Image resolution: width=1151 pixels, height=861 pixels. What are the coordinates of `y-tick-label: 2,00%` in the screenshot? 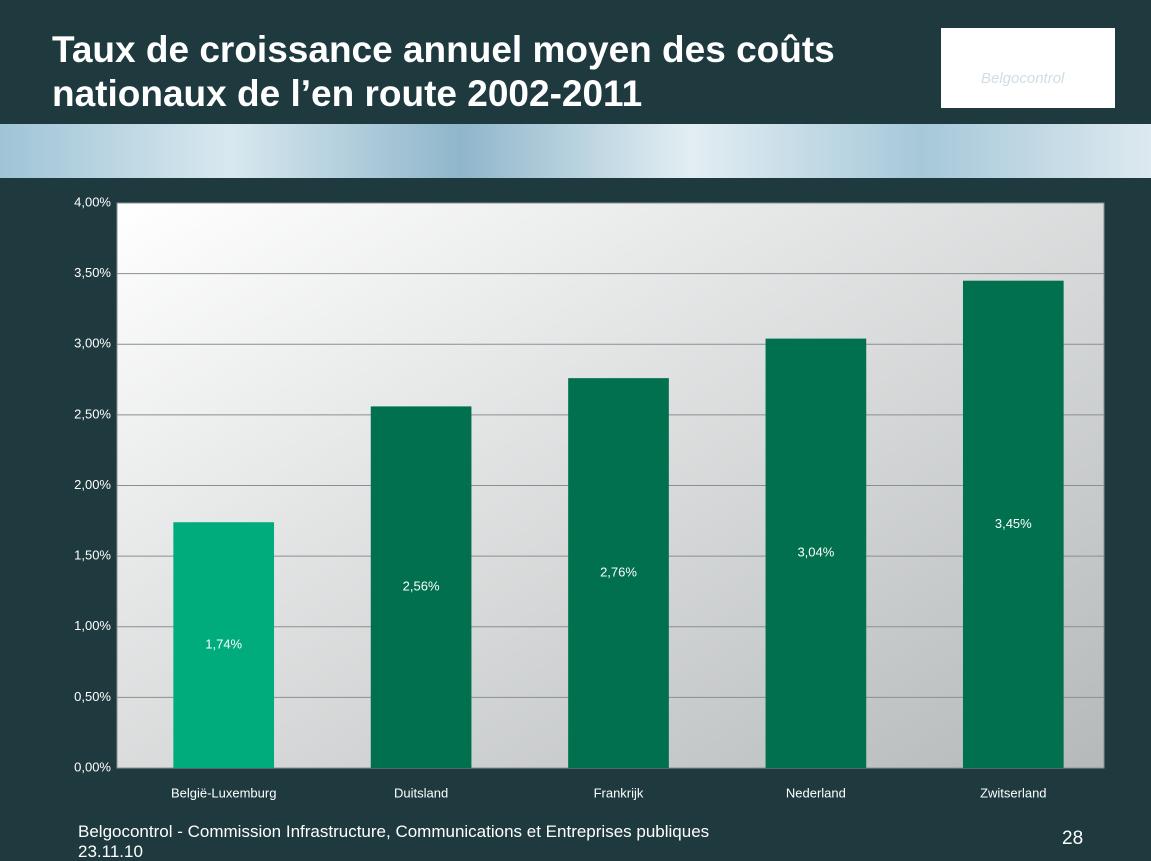 It's located at (92, 484).